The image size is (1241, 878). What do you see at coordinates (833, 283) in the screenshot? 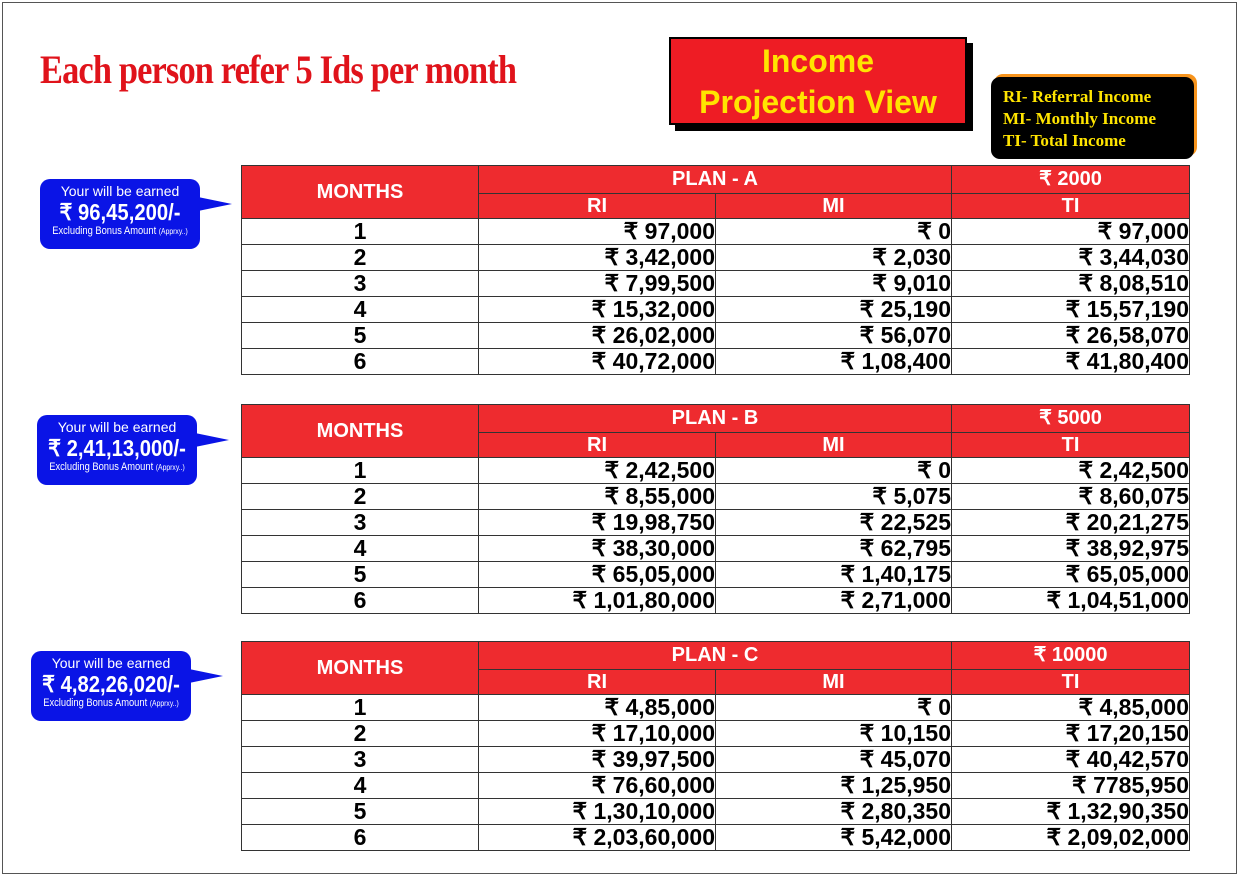
I see `cell-mi: ₹ 9,010` at bounding box center [833, 283].